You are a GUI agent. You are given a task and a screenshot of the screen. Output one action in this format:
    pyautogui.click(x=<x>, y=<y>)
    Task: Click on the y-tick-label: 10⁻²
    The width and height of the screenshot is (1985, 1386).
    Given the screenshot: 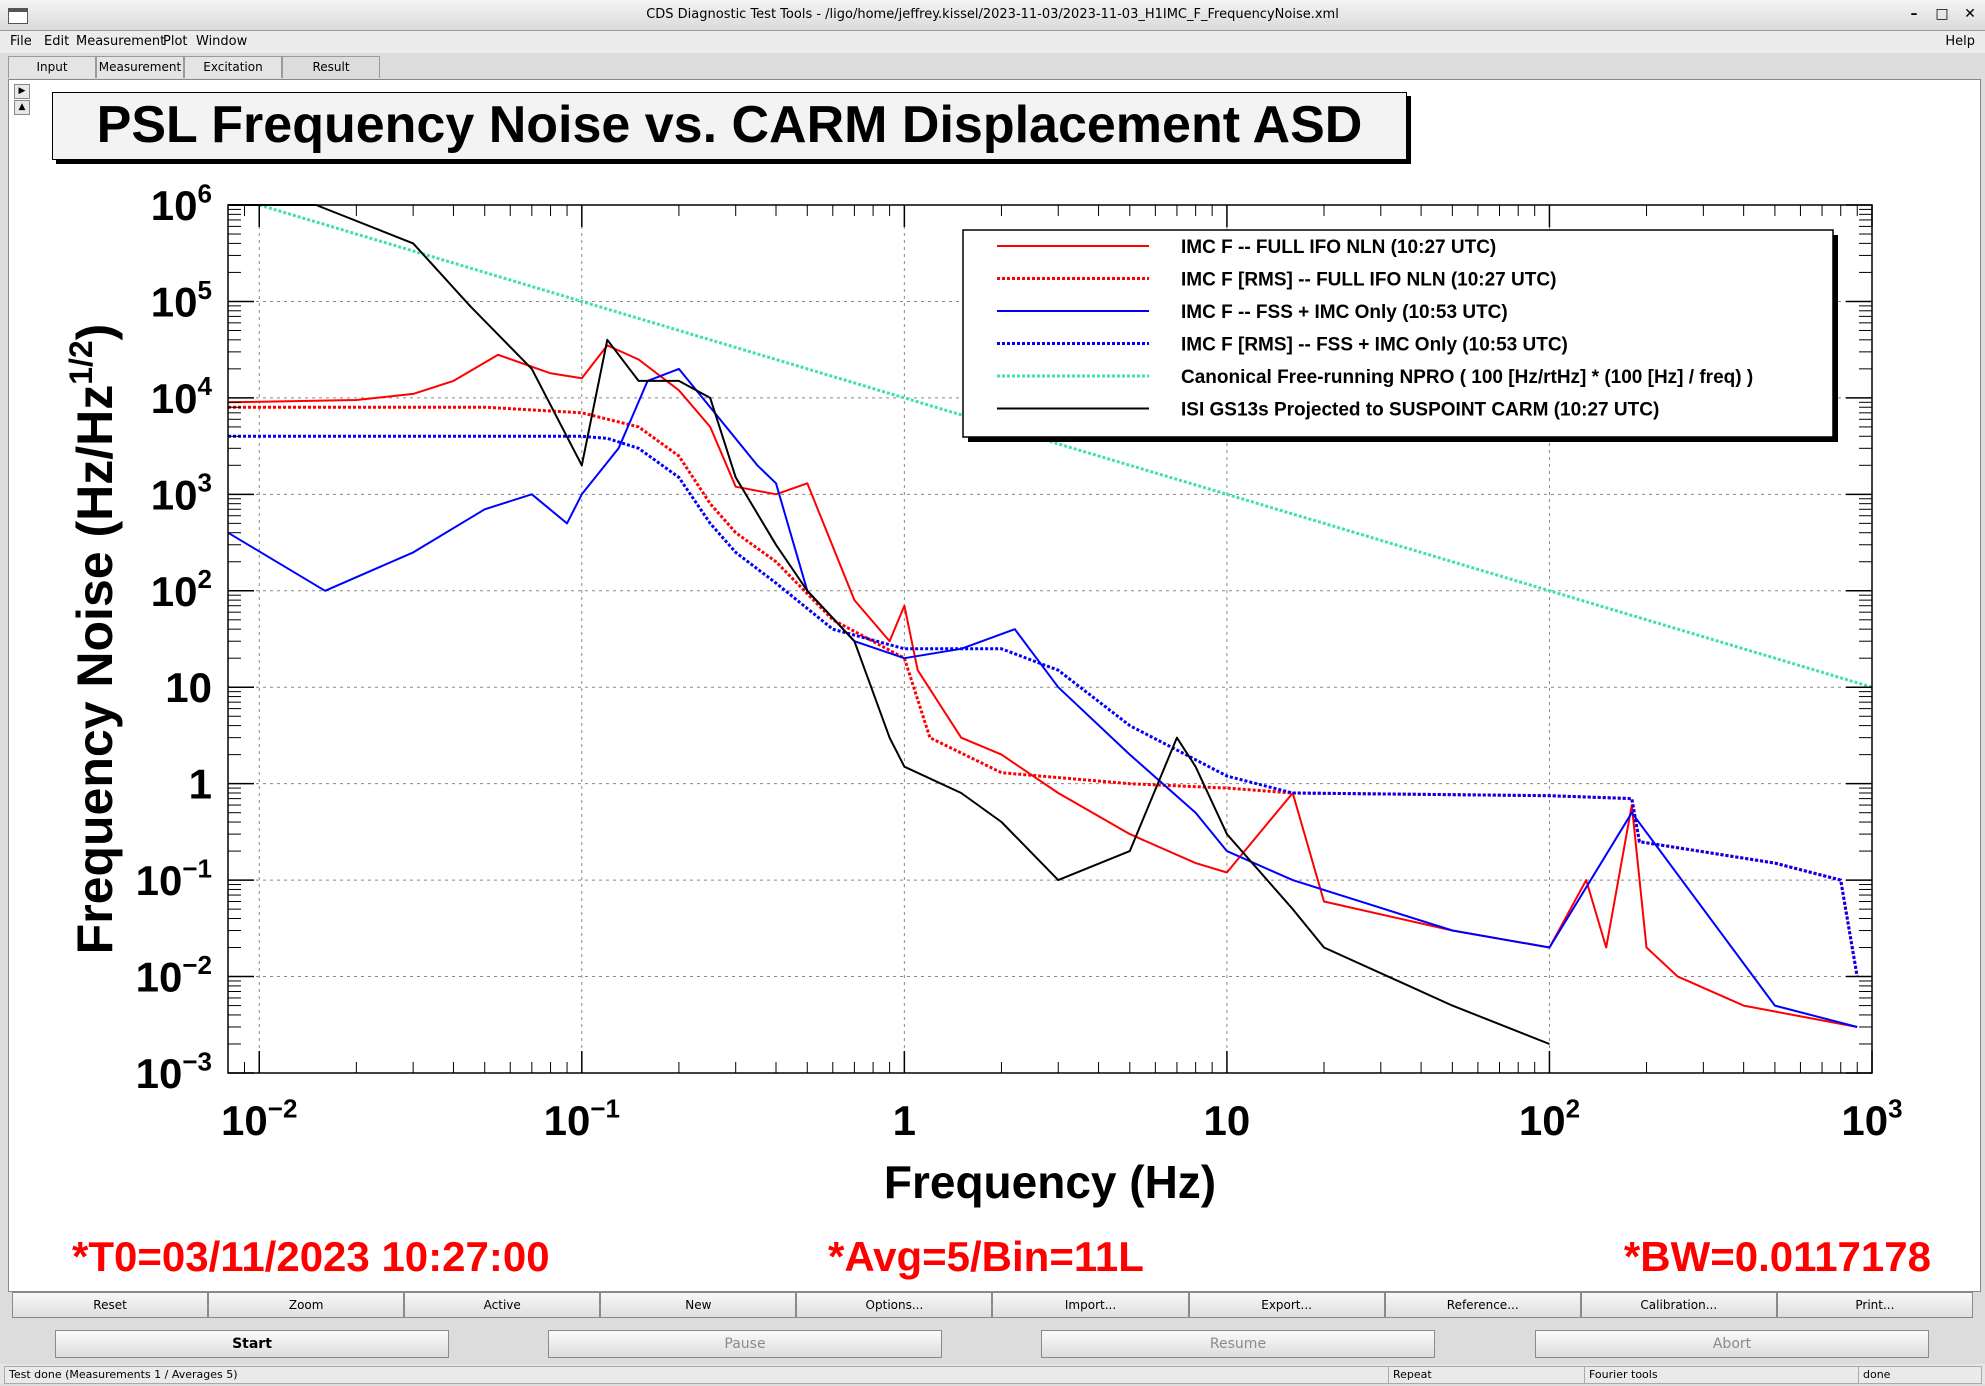 What is the action you would take?
    pyautogui.click(x=174, y=975)
    